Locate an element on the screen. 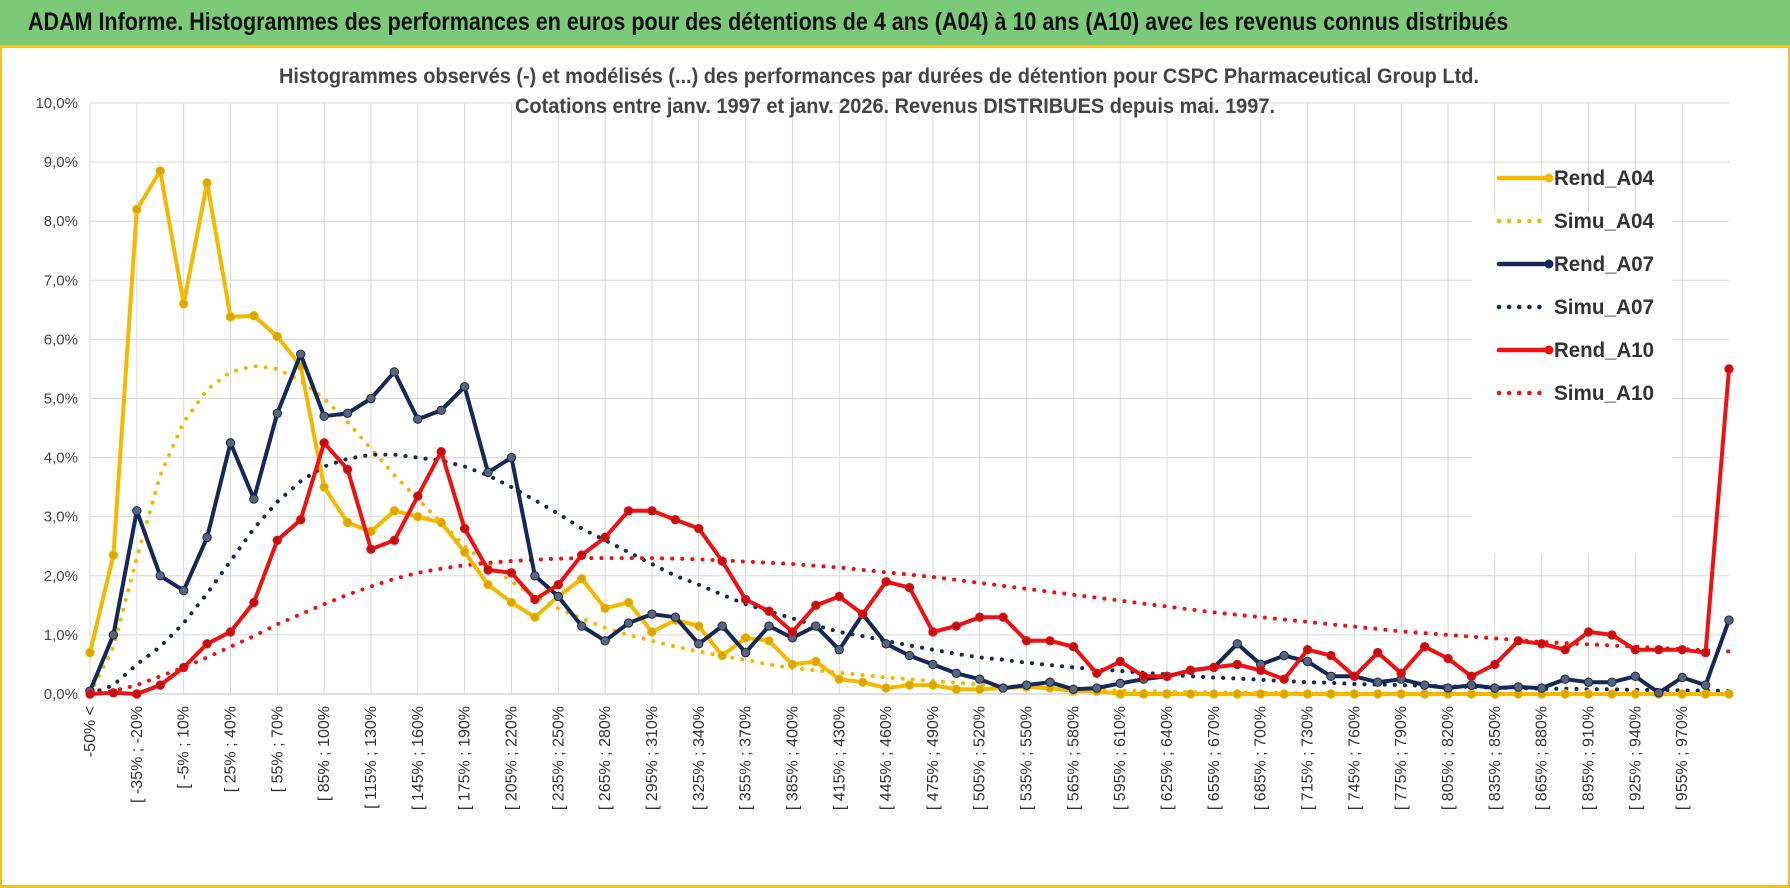 The width and height of the screenshot is (1790, 888). legend-label: Rend_A10 is located at coordinates (1604, 350).